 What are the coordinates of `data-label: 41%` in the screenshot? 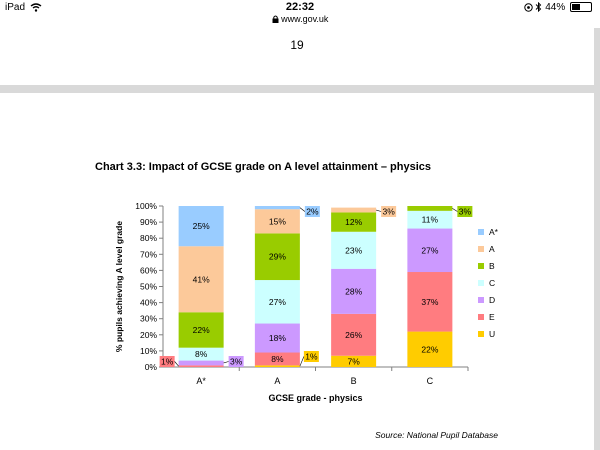 It's located at (201, 279).